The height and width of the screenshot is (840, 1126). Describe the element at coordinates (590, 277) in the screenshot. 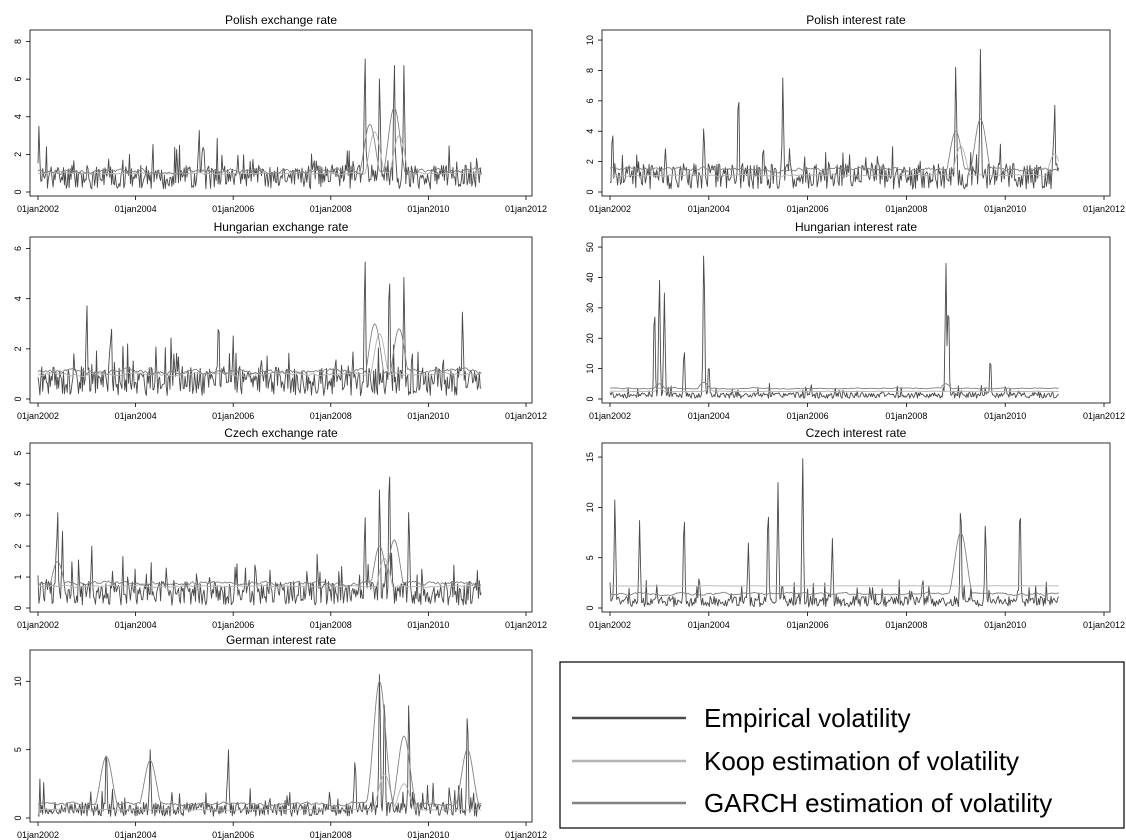

I see `y-tick-label: 40` at that location.